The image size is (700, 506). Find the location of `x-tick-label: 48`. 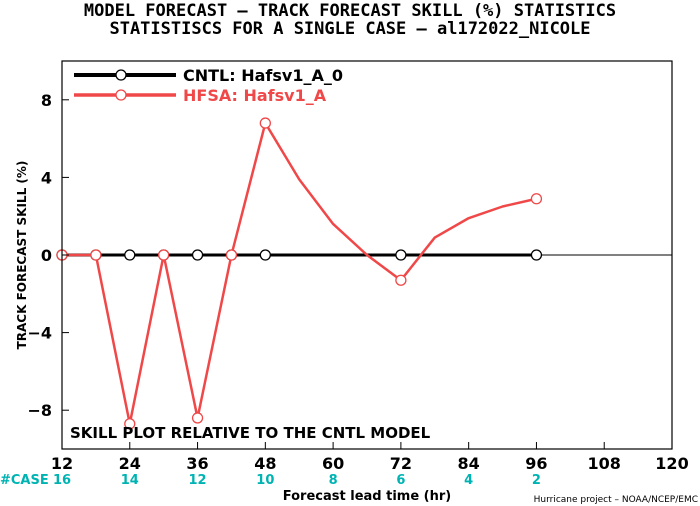

x-tick-label: 48 is located at coordinates (265, 463).